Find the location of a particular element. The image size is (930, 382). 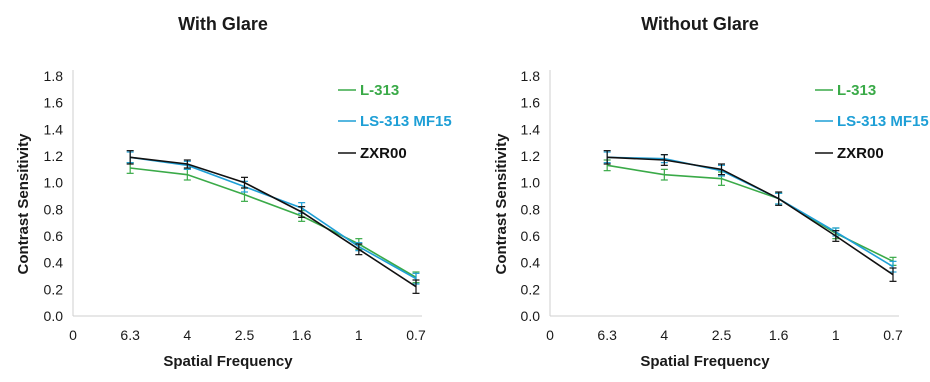

chart-title: Without Glare is located at coordinates (700, 24).